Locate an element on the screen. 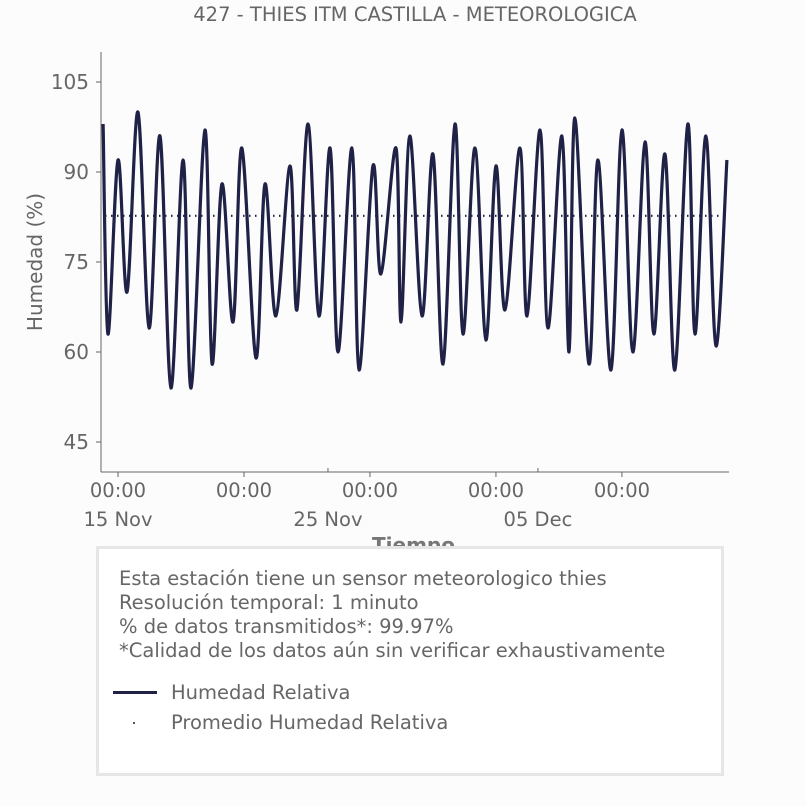  legend-item-humedad: Humedad Relativa is located at coordinates (232, 692).